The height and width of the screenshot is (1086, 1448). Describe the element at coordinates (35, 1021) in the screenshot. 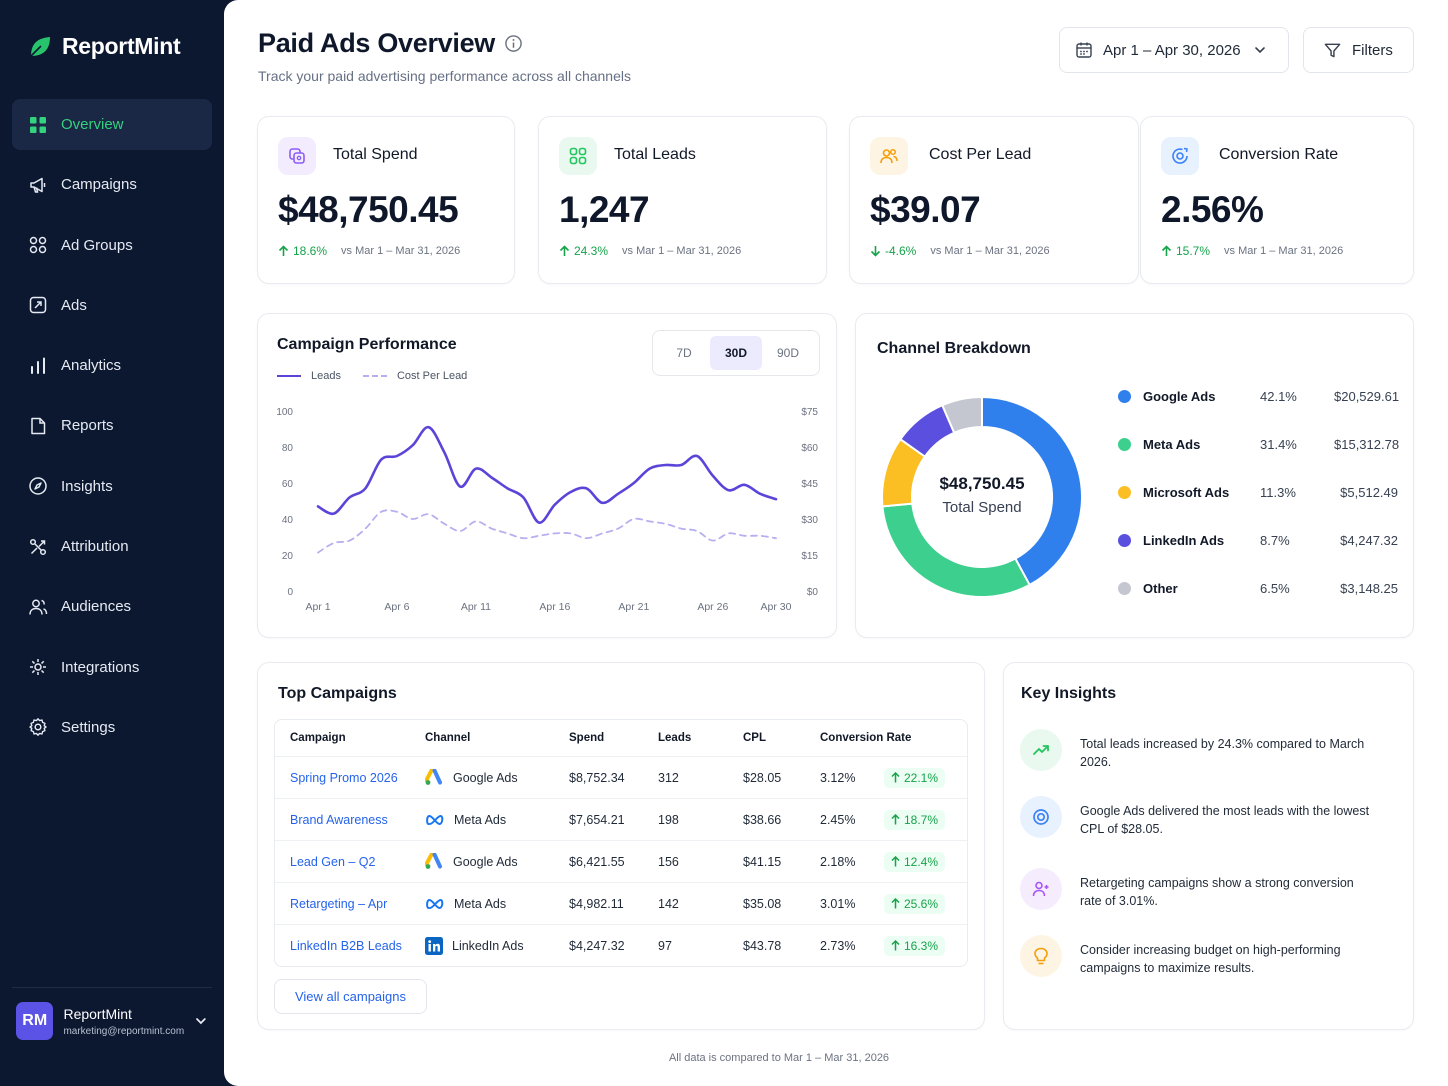

I see `avatar: RM` at that location.